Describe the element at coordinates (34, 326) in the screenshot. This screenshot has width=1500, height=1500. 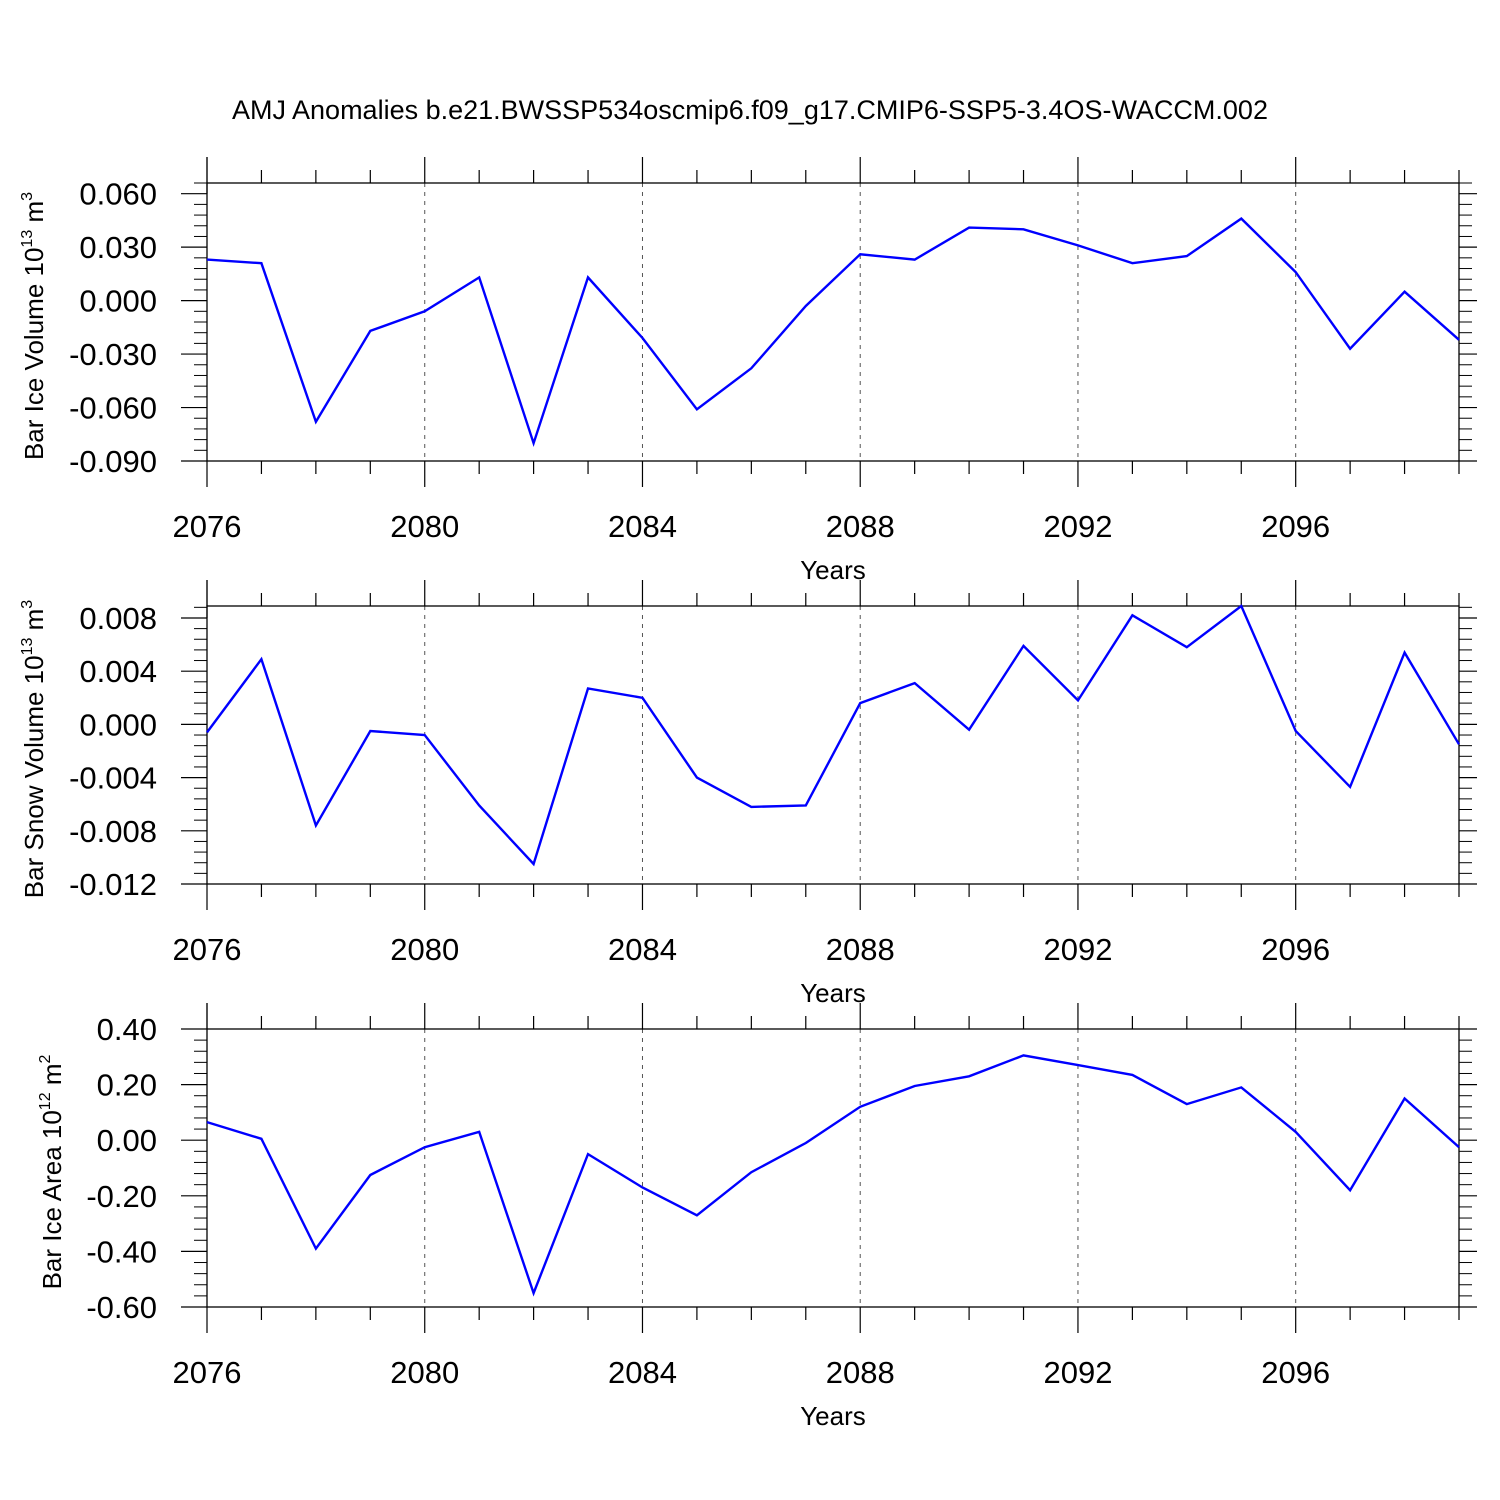
I see `y-axis-label: Bar Ice Volume 1013 m3` at that location.